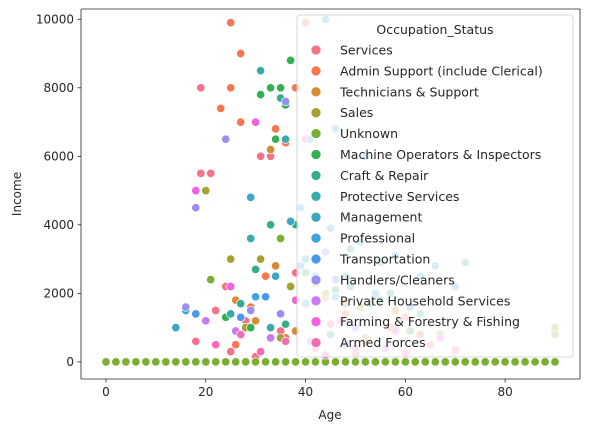 The image size is (589, 432). Describe the element at coordinates (384, 175) in the screenshot. I see `legend-entry-label: Craft & Repair` at that location.